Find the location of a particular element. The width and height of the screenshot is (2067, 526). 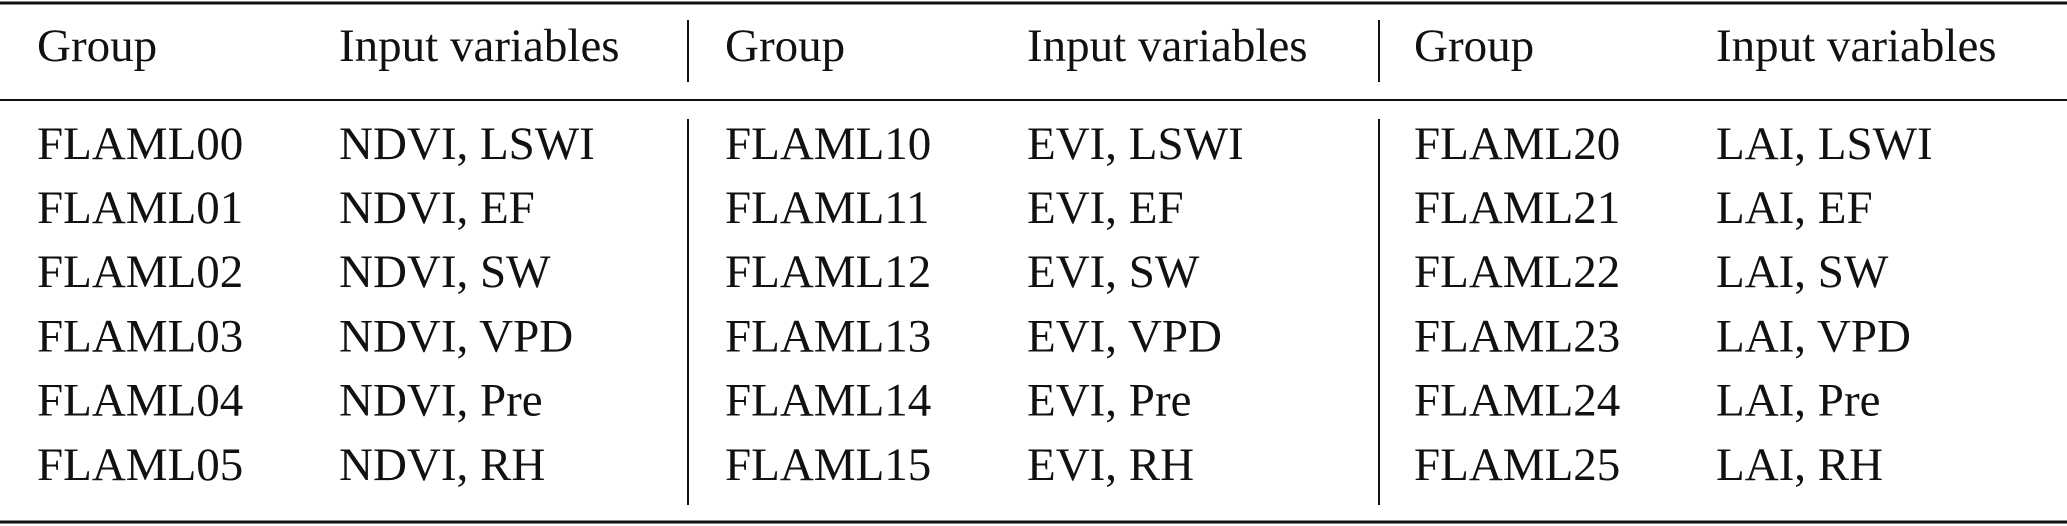

table-cell: LAI, EF is located at coordinates (1794, 208).